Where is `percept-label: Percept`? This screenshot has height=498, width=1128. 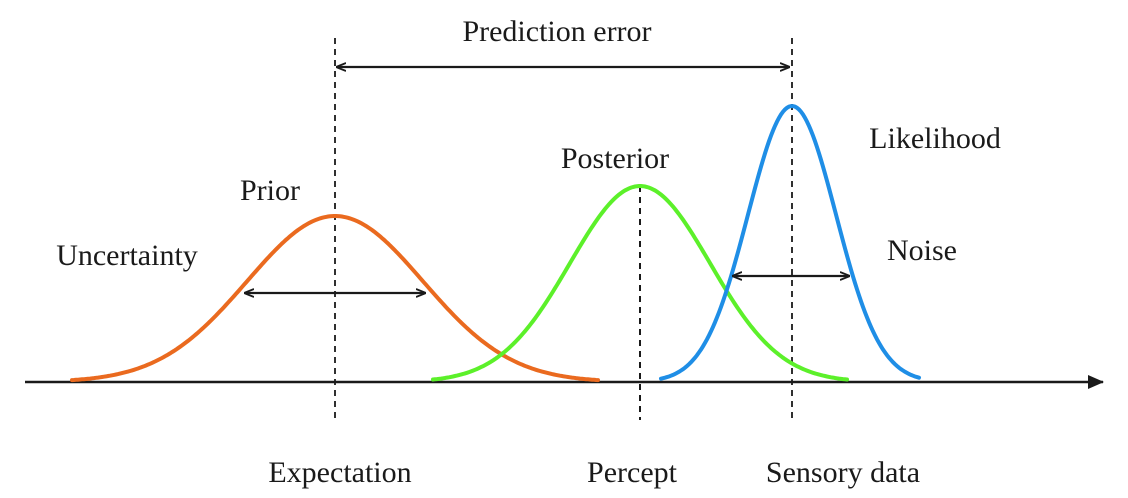
percept-label: Percept is located at coordinates (632, 472).